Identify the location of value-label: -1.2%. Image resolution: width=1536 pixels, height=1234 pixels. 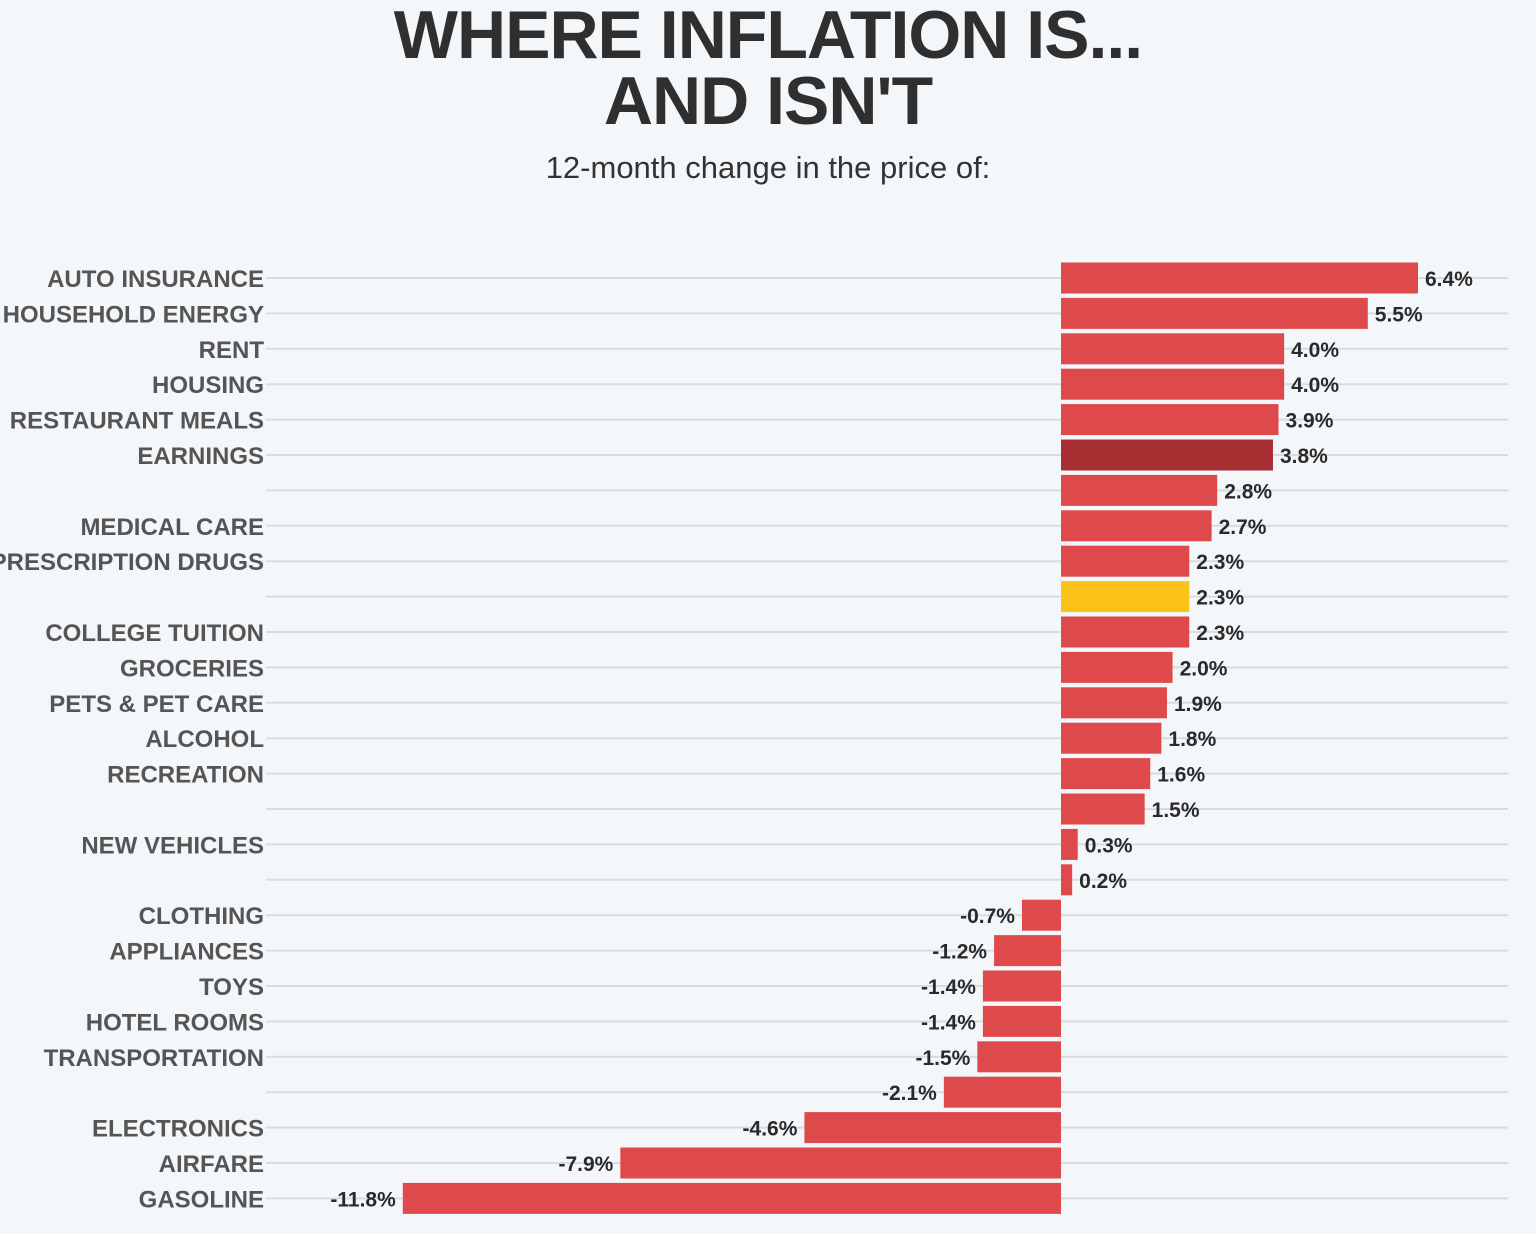
(959, 952).